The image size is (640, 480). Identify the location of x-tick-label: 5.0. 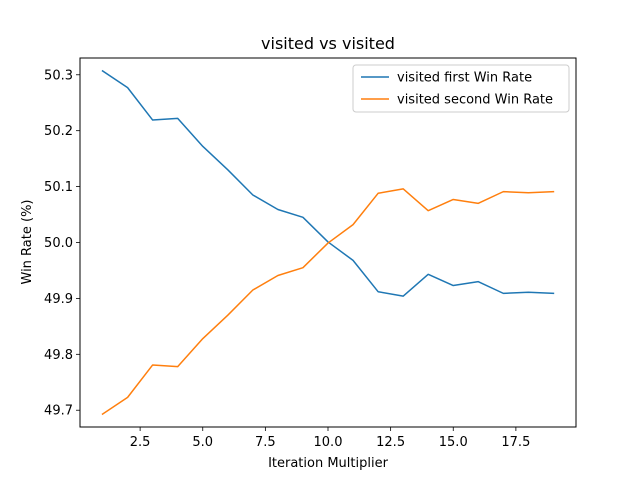
(202, 442).